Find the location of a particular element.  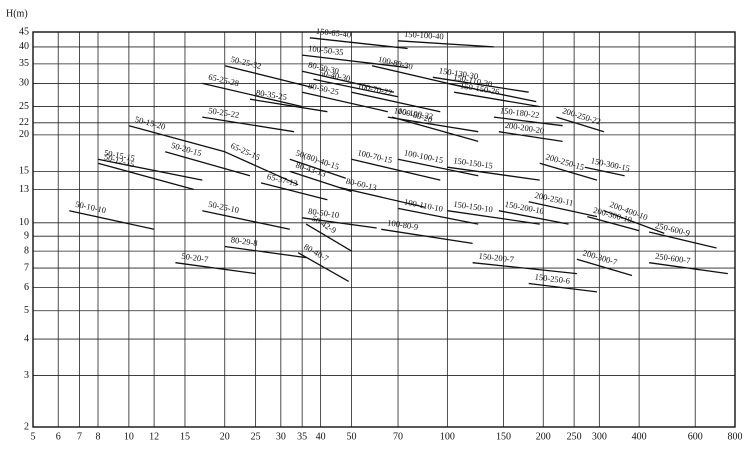

x-tick-label: 35 is located at coordinates (302, 436).